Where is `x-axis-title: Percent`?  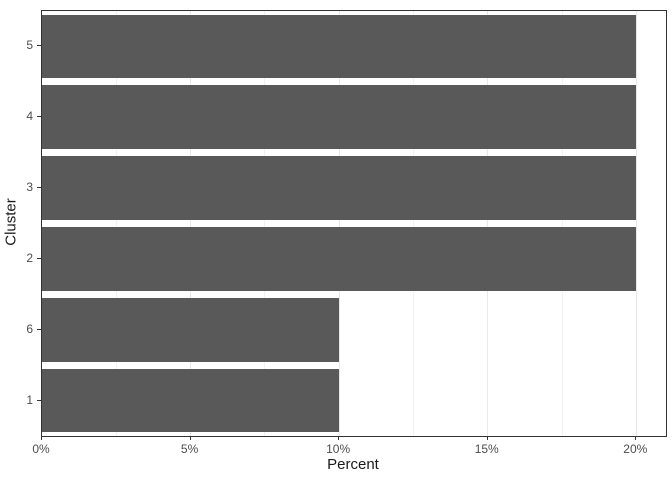
x-axis-title: Percent is located at coordinates (353, 464).